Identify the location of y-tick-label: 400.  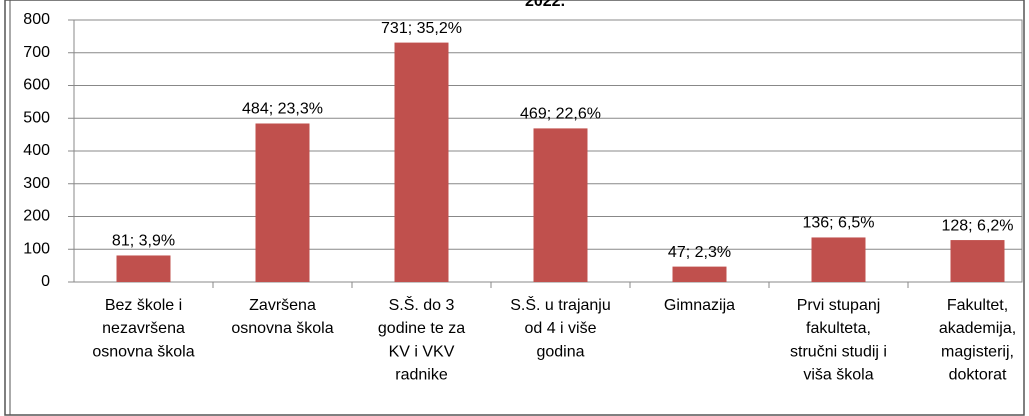
(36, 150).